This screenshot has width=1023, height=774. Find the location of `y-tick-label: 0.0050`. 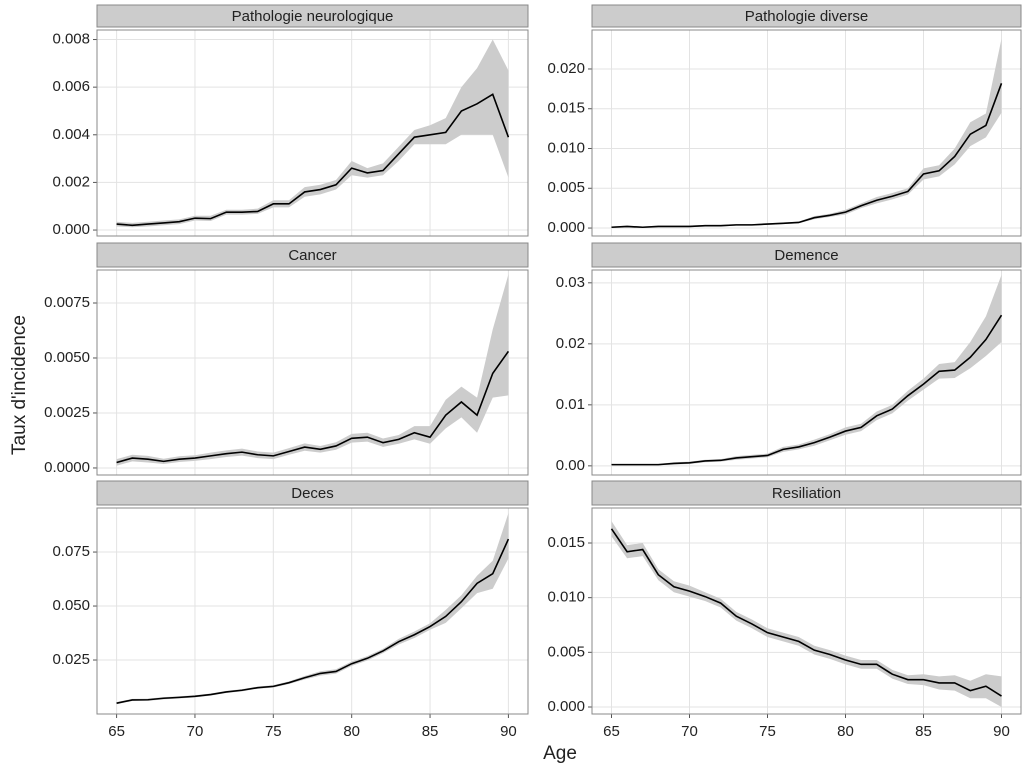

y-tick-label: 0.0050 is located at coordinates (67, 357).